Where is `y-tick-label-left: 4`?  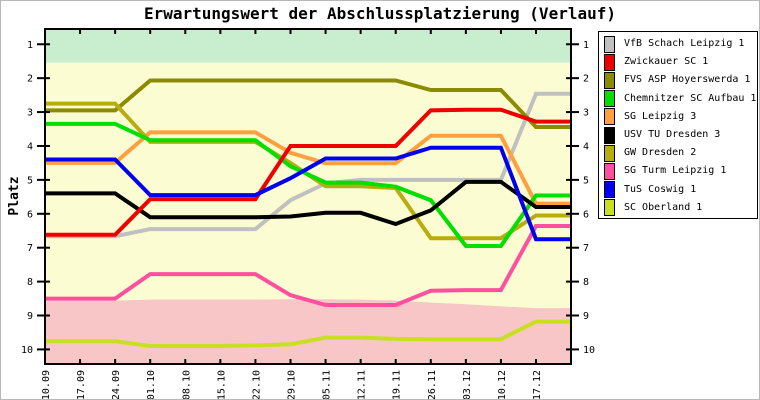 y-tick-label-left: 4 is located at coordinates (30, 146).